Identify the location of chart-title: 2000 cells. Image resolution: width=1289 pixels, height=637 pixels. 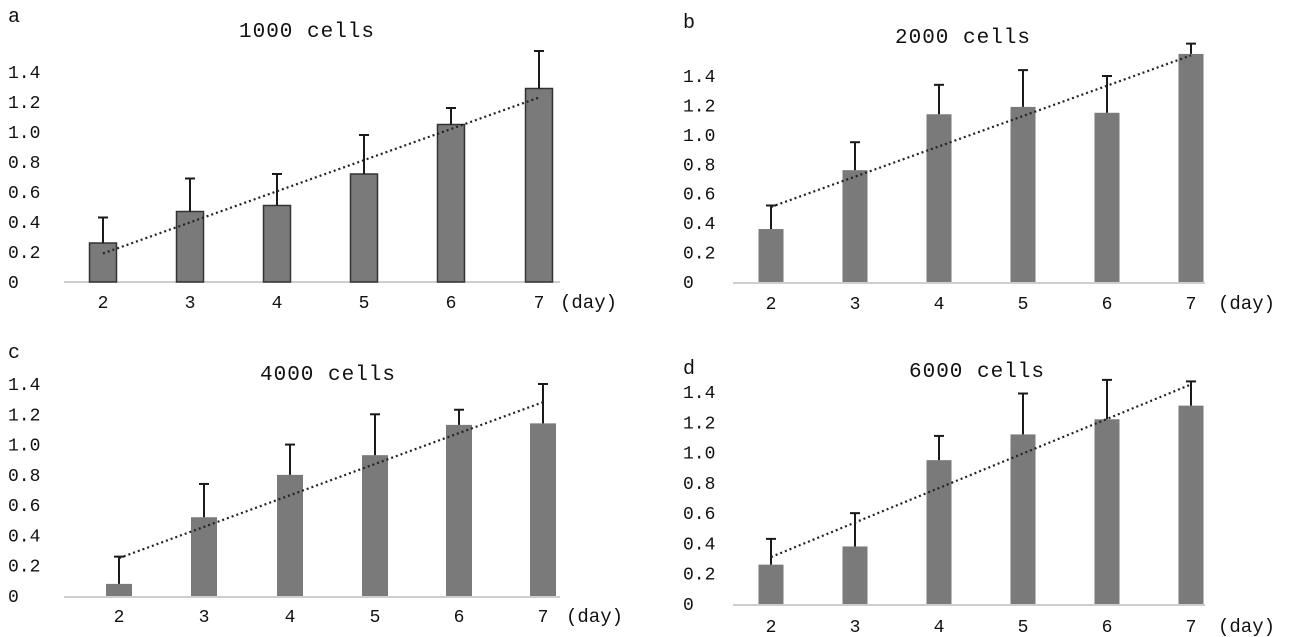
(963, 38).